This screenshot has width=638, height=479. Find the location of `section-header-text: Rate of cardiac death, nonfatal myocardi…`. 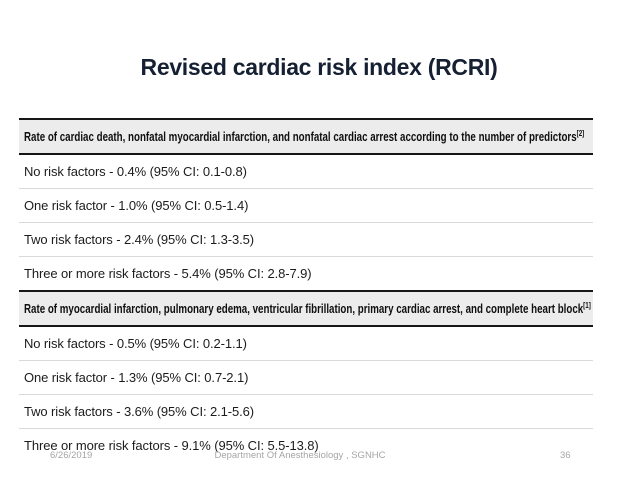

section-header-text: Rate of cardiac death, nonfatal myocardi… is located at coordinates (304, 136).